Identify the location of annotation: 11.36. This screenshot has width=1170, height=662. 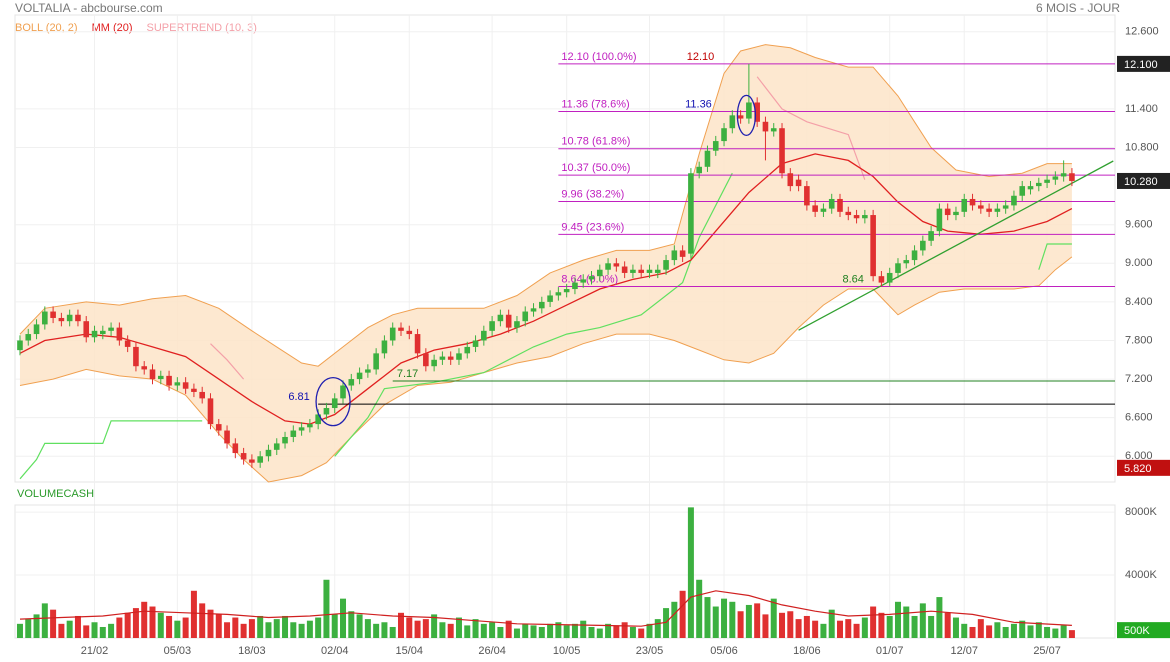
(698, 104).